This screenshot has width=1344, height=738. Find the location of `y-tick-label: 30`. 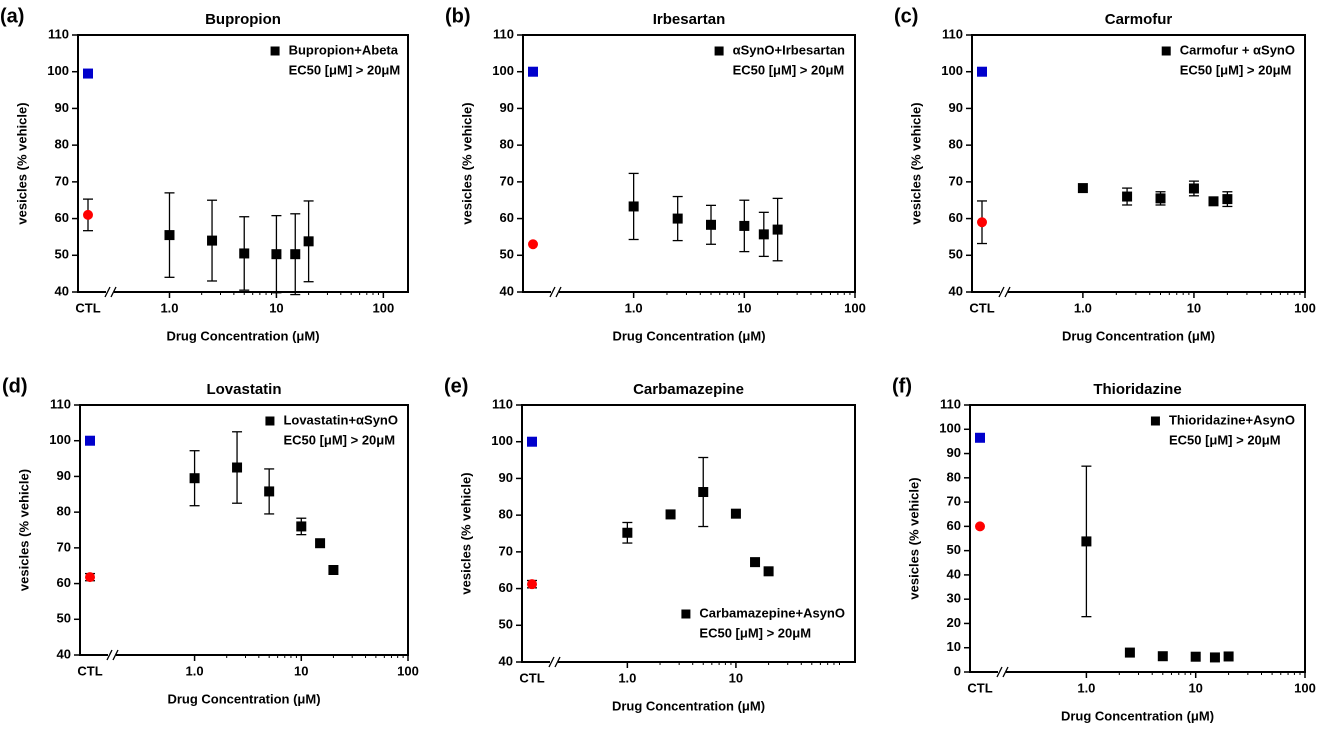

y-tick-label: 30 is located at coordinates (954, 598).